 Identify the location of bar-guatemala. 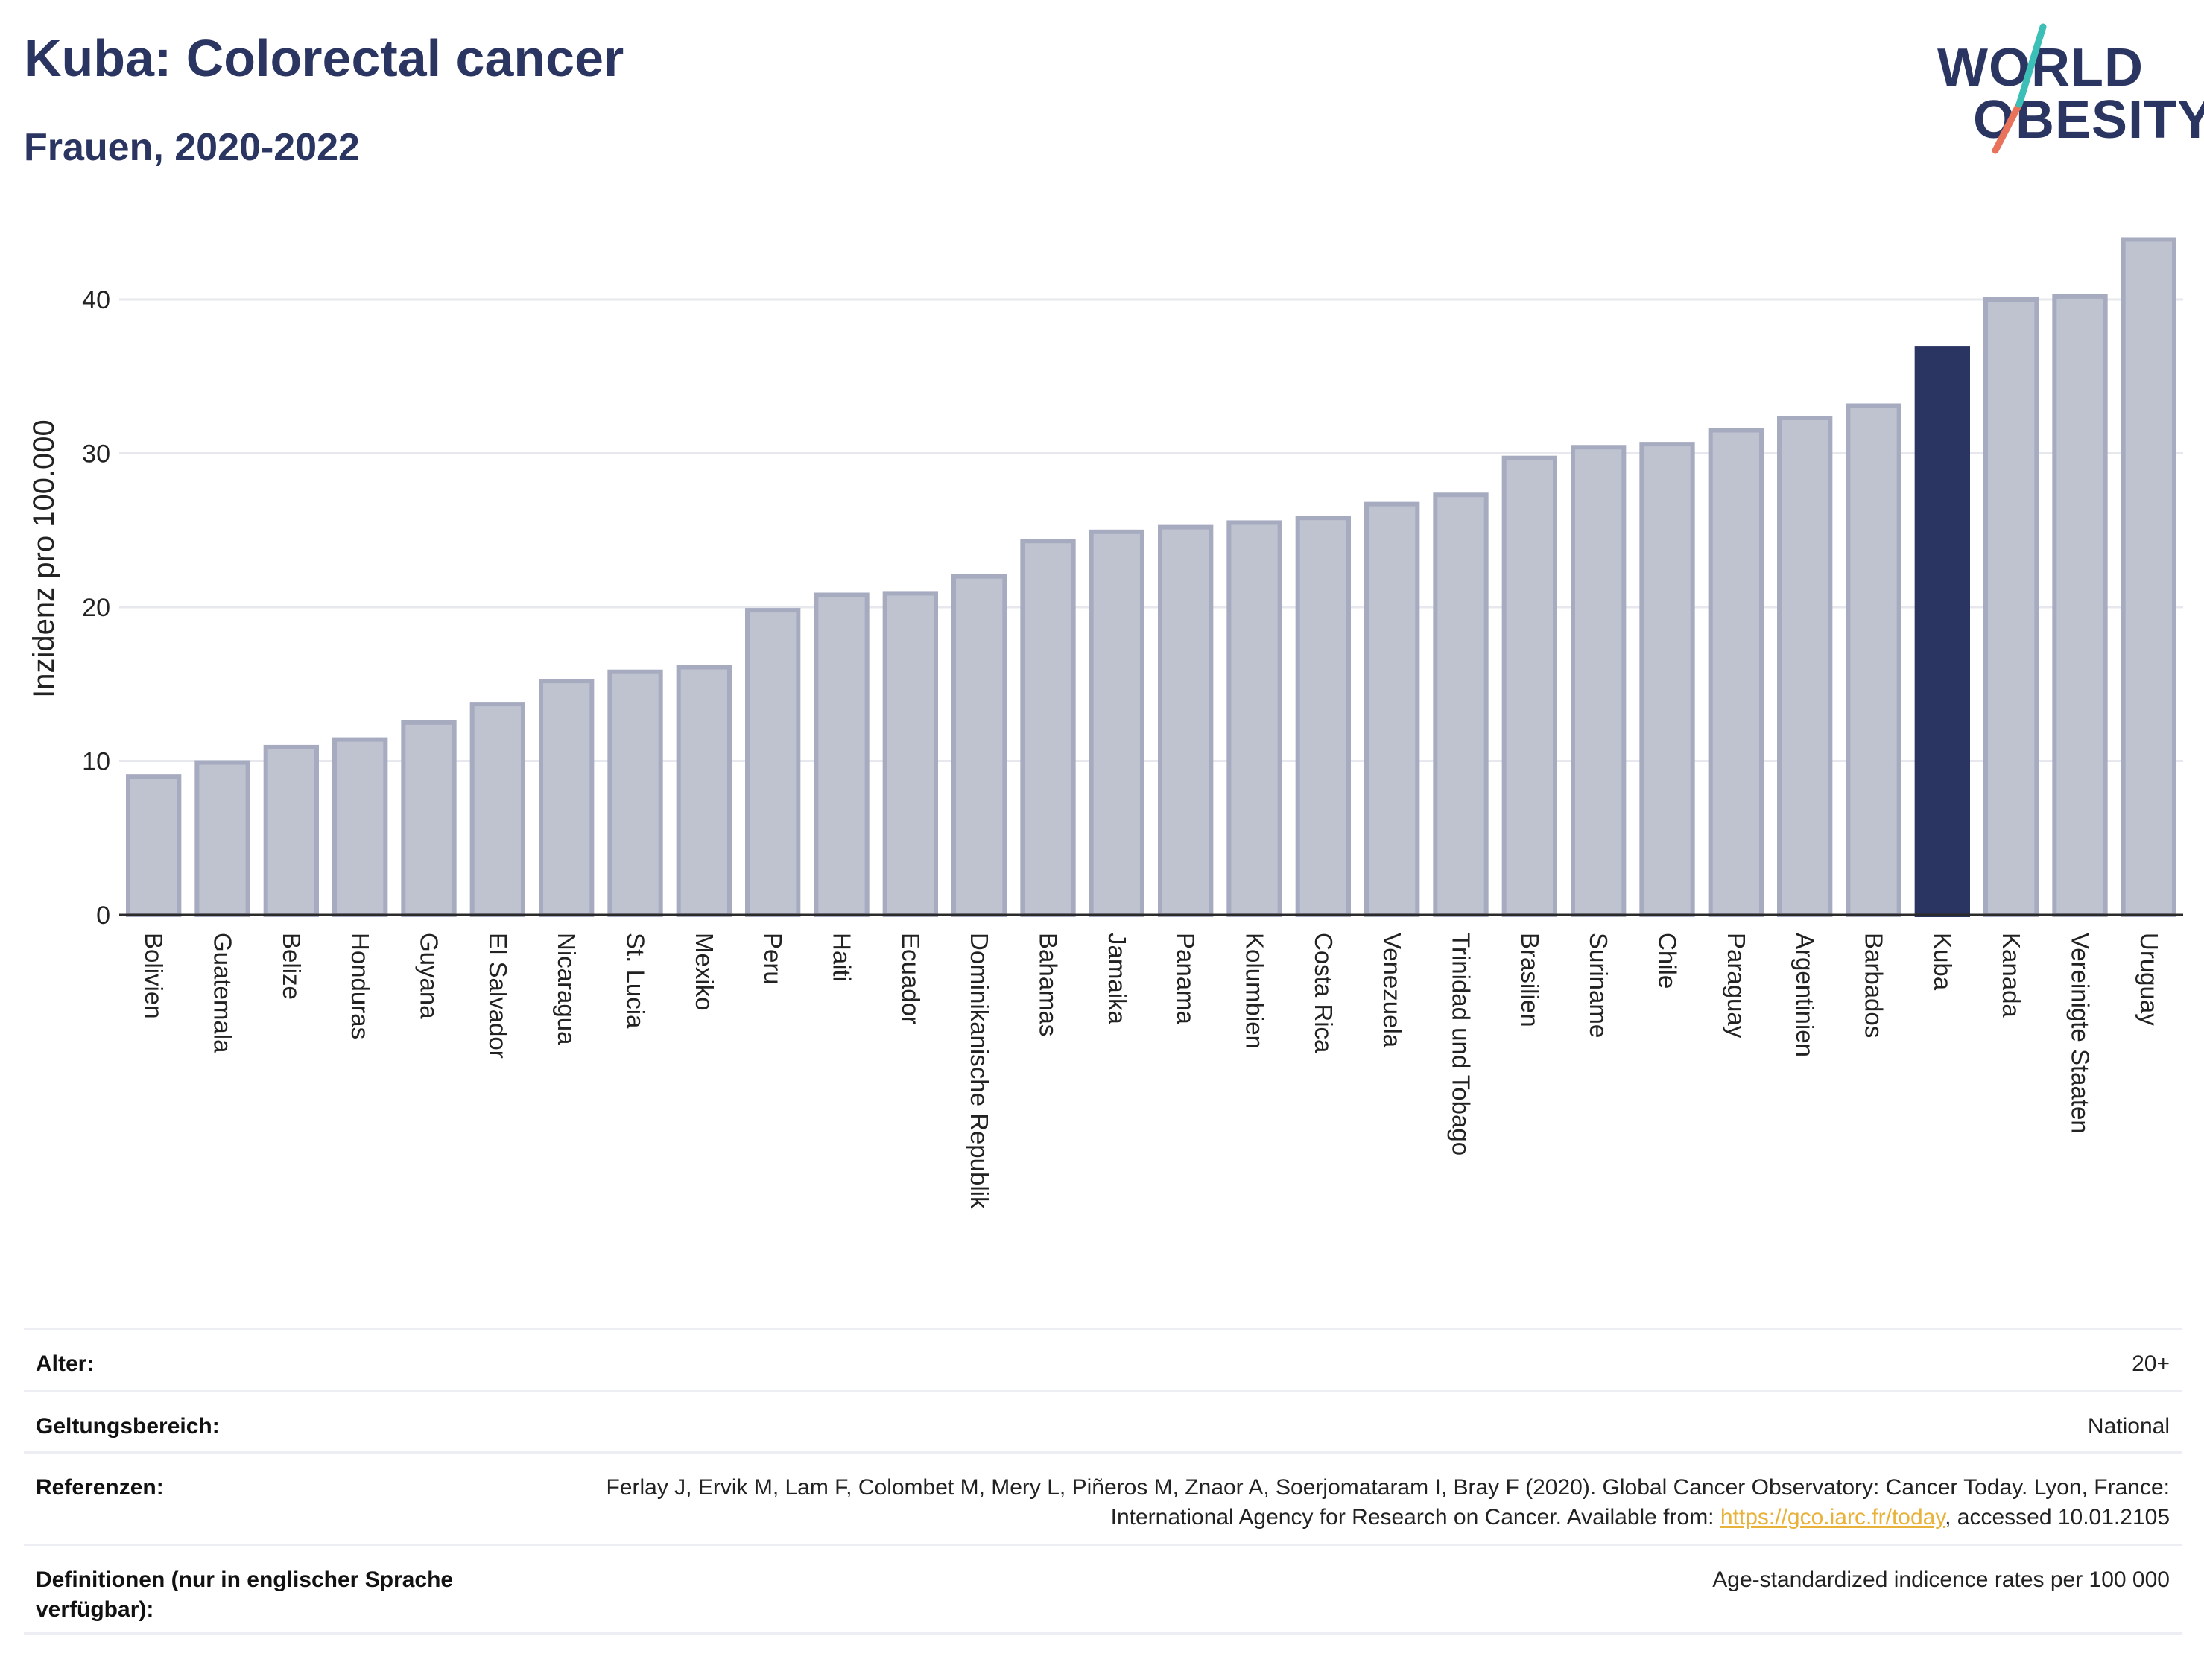
(222, 838).